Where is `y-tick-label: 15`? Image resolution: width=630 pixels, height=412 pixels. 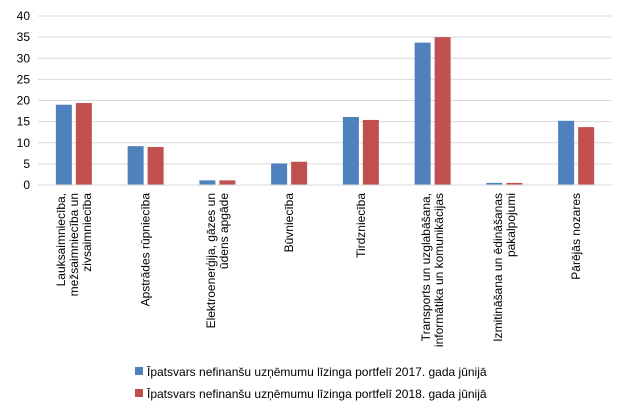
y-tick-label: 15 is located at coordinates (24, 122).